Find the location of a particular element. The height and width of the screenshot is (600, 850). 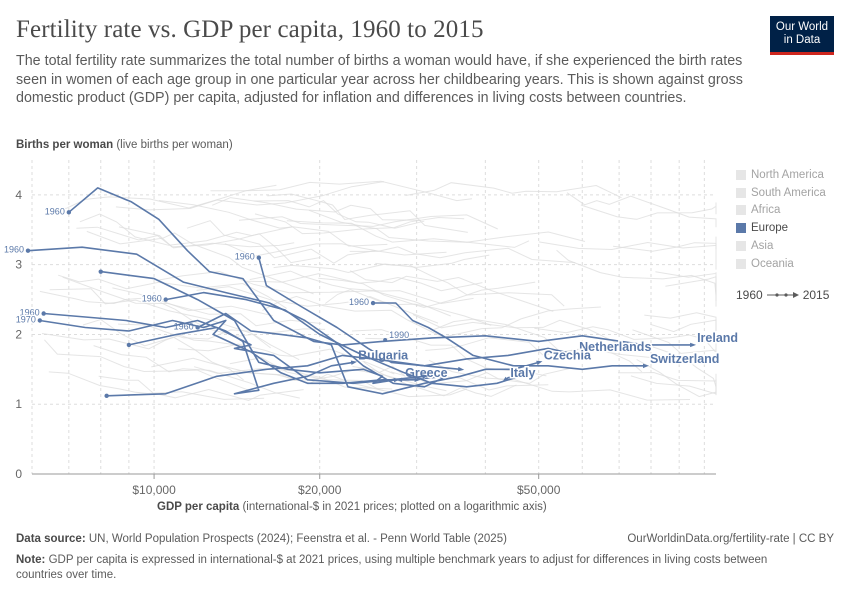

series-italy: 1960 Italy is located at coordinates (338, 339).